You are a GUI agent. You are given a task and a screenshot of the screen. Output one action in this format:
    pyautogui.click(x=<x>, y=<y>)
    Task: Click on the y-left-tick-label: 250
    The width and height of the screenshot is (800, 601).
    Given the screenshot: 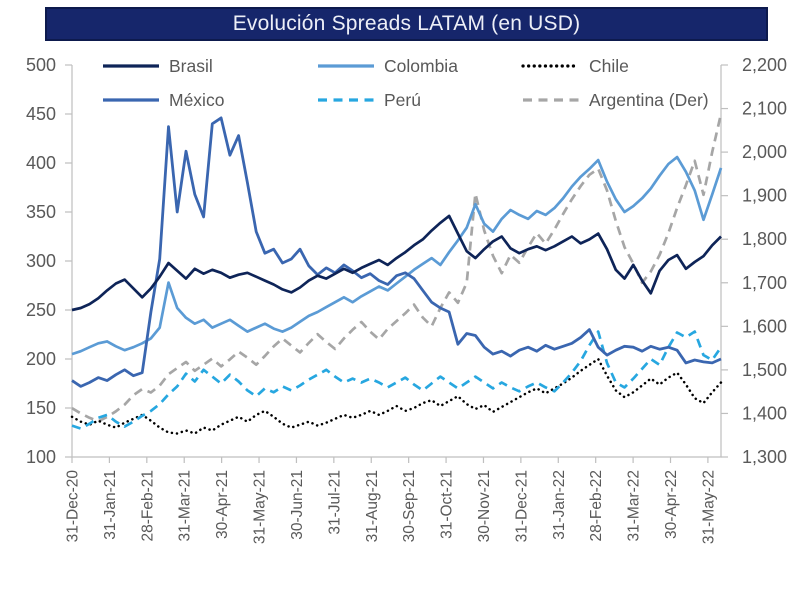 What is the action you would take?
    pyautogui.click(x=41, y=310)
    